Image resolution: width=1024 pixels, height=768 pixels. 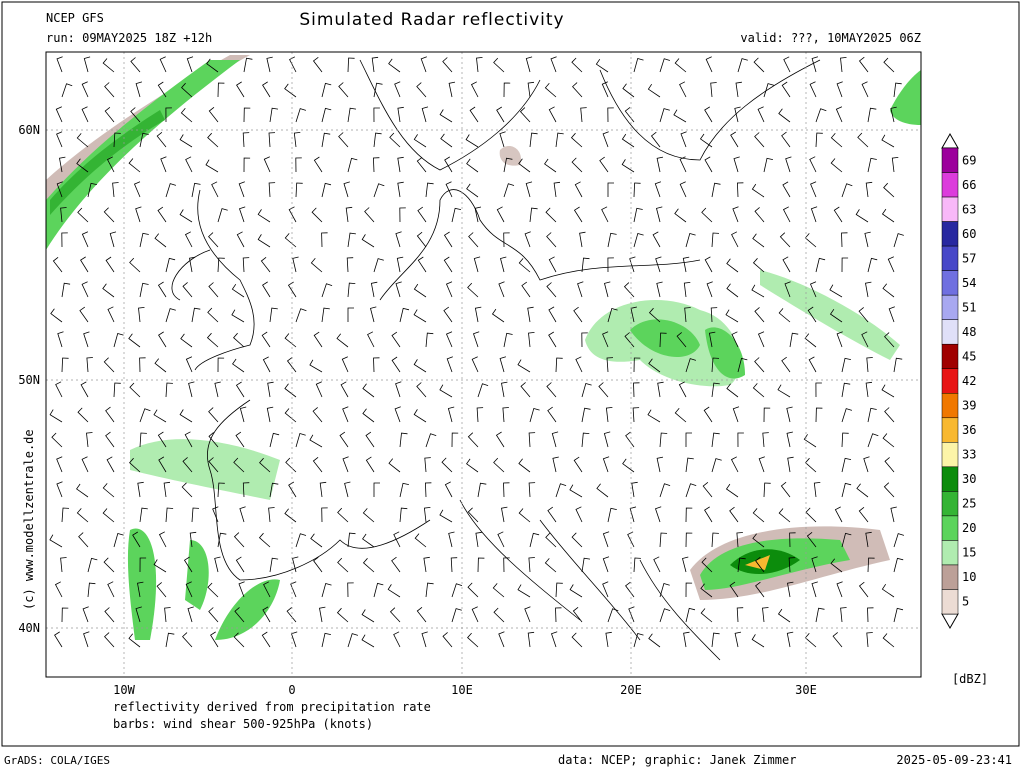 I want to click on legend-cap, so click(x=950, y=140).